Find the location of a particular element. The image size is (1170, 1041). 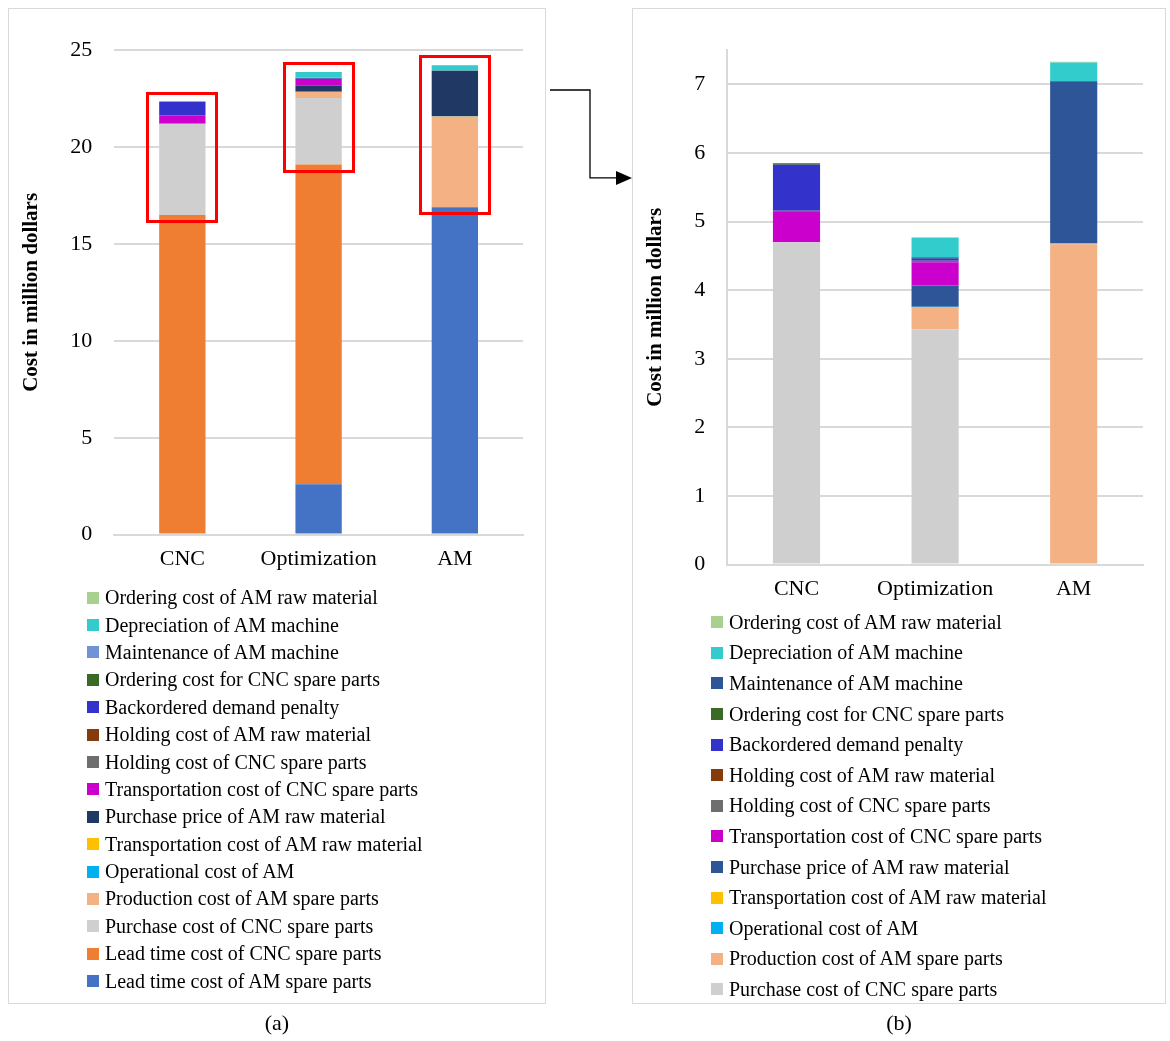

legend-label: Lead time cost of AM spare parts is located at coordinates (238, 981).